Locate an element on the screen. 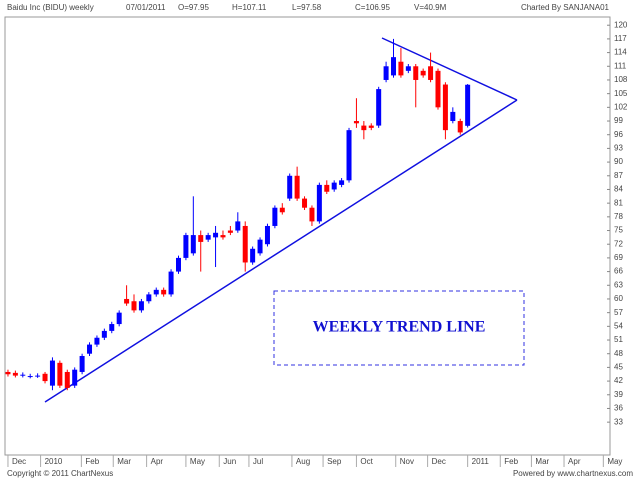 The image size is (640, 480). header-low: L=97.58 is located at coordinates (307, 7).